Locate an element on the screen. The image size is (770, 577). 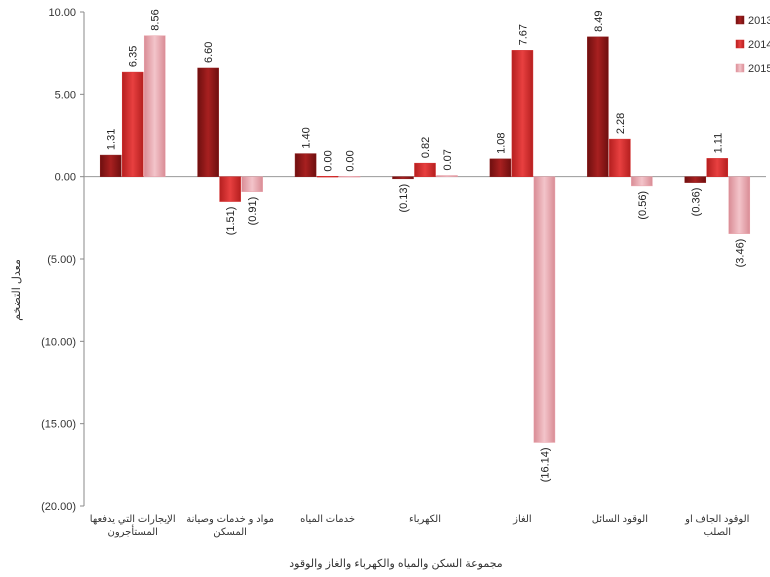
data-label: 0.82 is located at coordinates (426, 147).